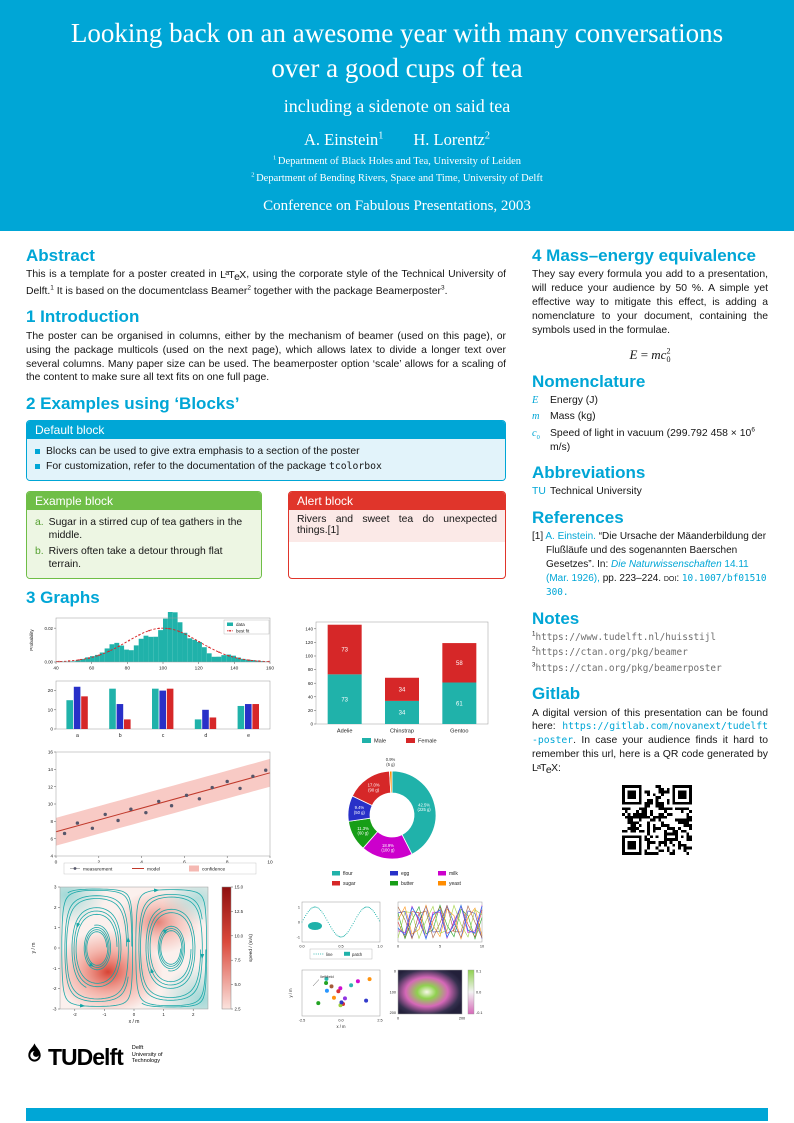  I want to click on svg-text: data, so click(240, 624).